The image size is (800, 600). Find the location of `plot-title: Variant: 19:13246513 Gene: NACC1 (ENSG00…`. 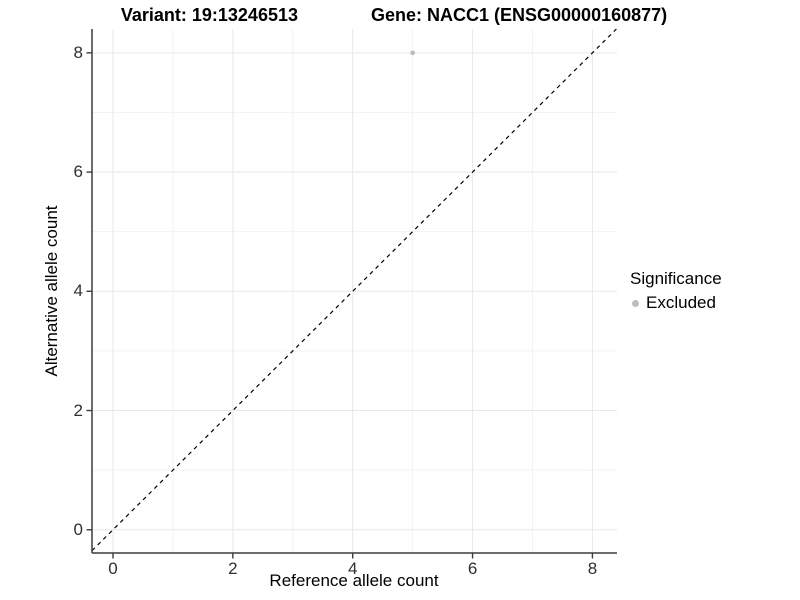

plot-title: Variant: 19:13246513 Gene: NACC1 (ENSG00… is located at coordinates (397, 15).